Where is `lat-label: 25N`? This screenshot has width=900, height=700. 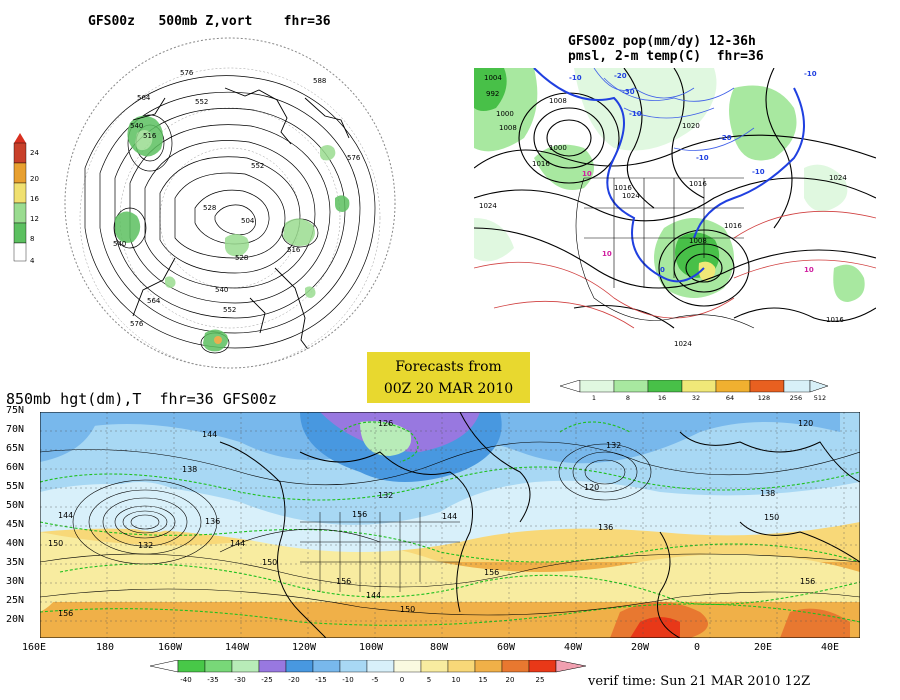
lat-label: 25N is located at coordinates (15, 600).